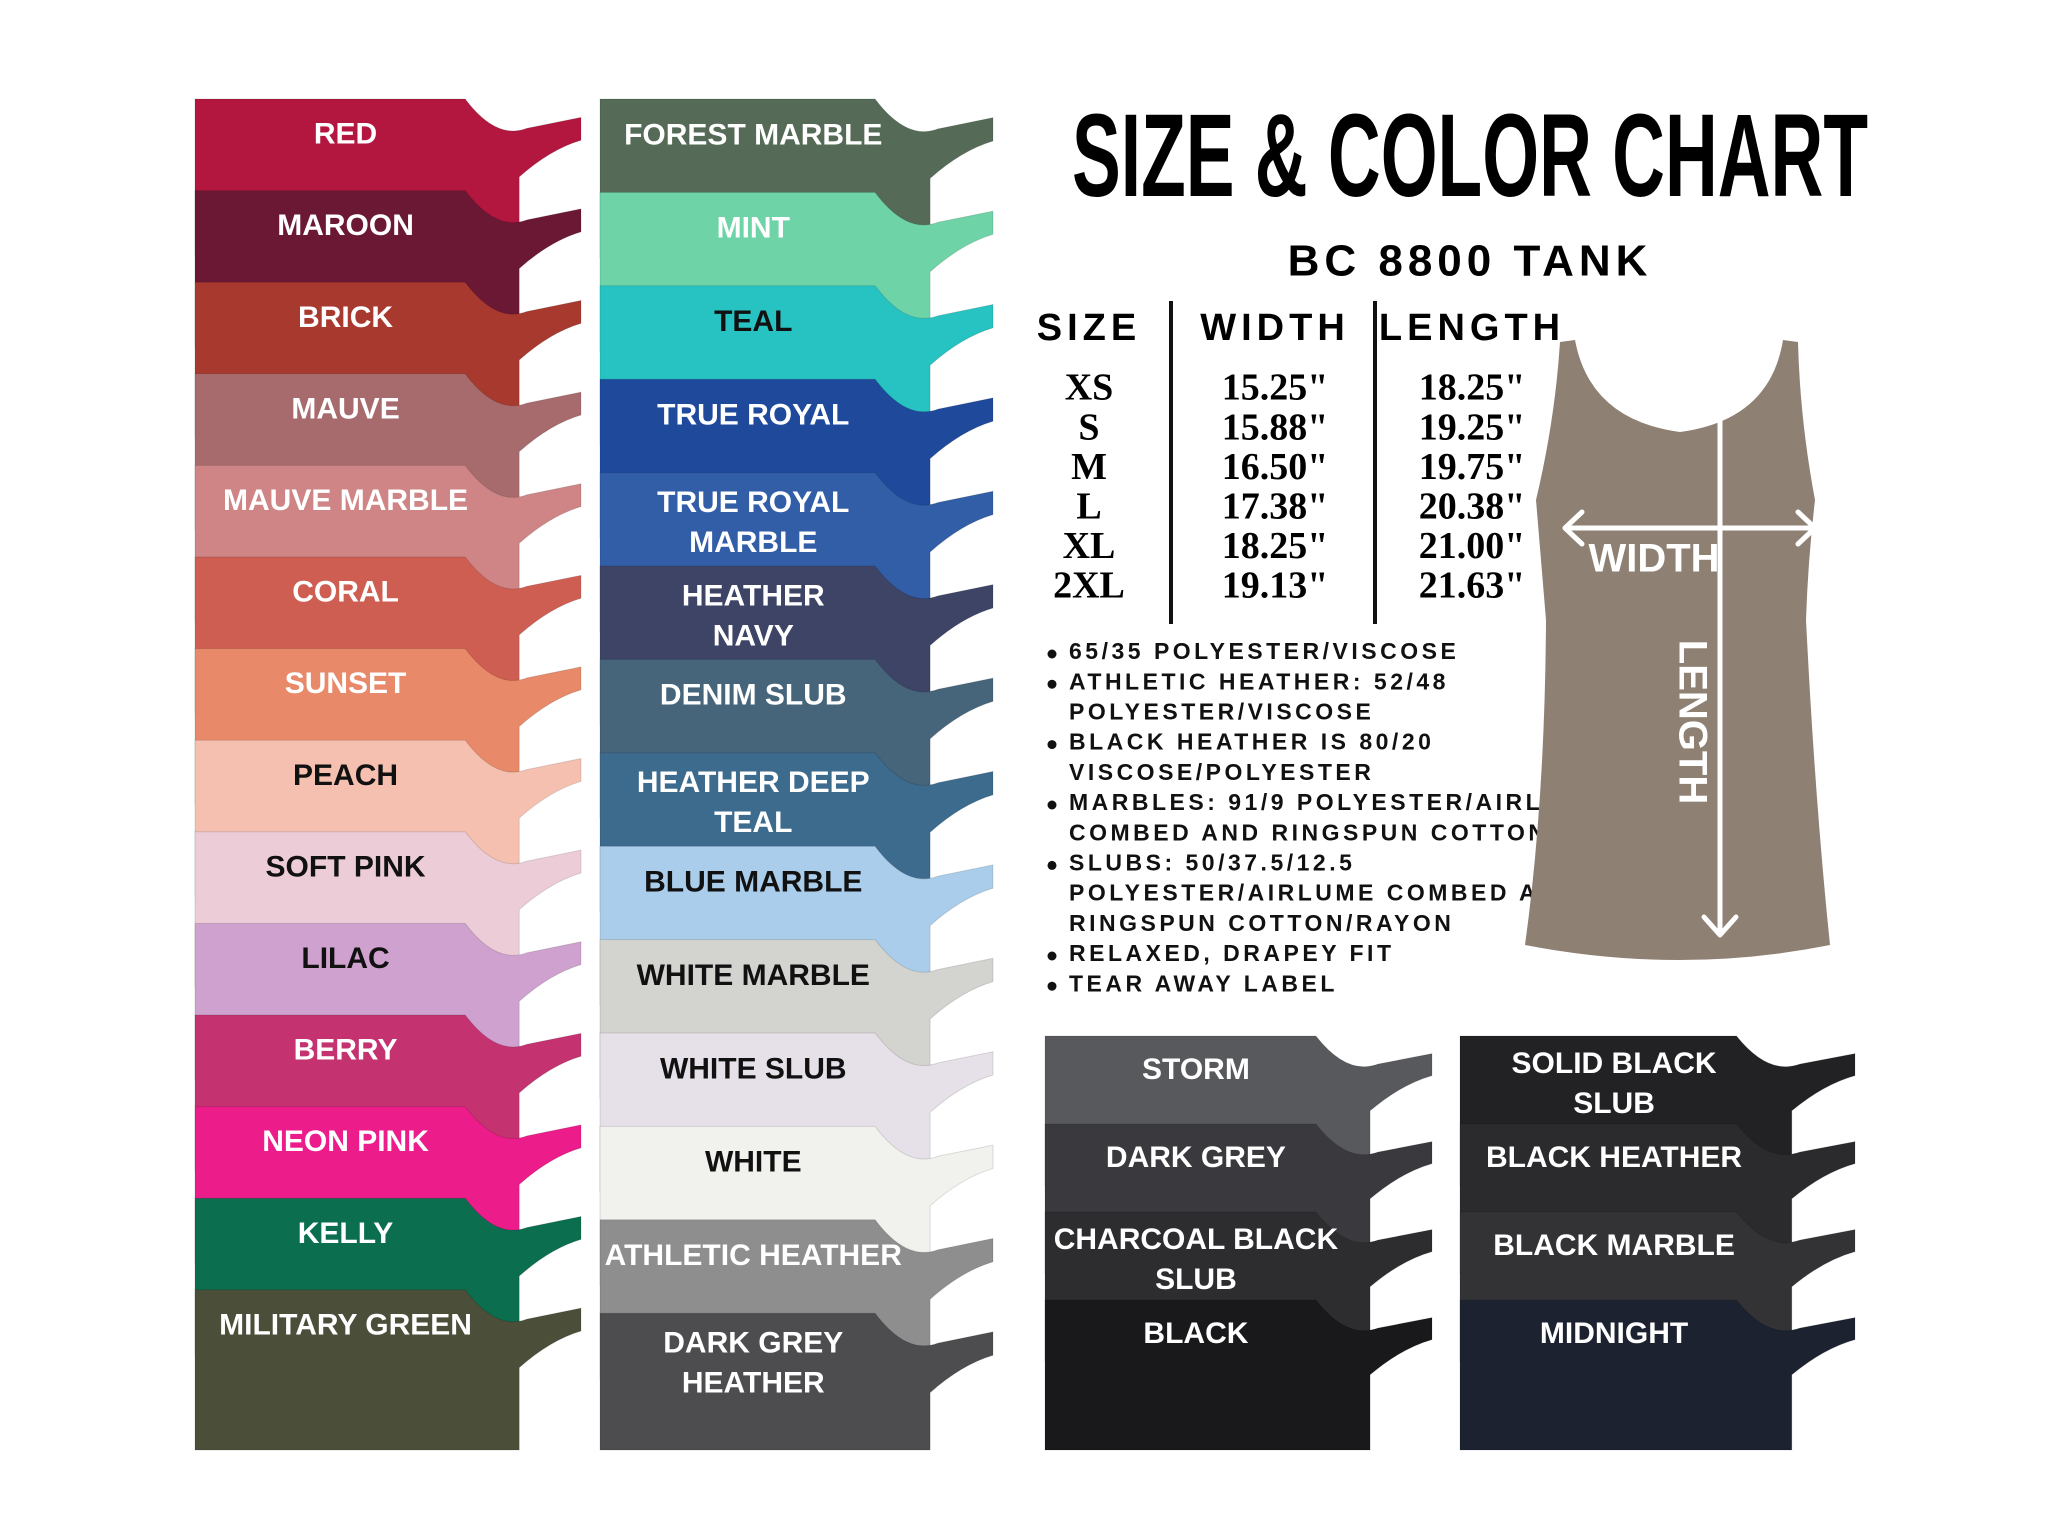  What do you see at coordinates (1472, 427) in the screenshot?
I see `table-cell: 19.25"` at bounding box center [1472, 427].